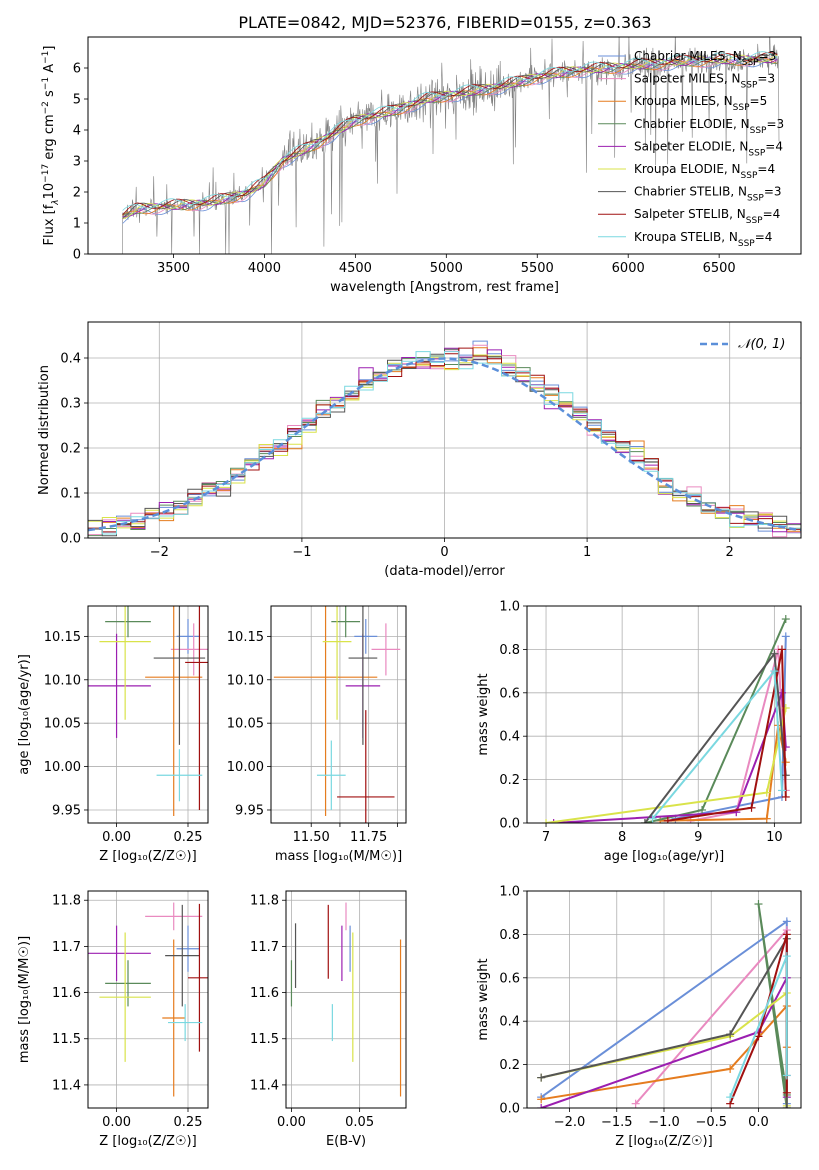  What do you see at coordinates (51, 146) in the screenshot?
I see `y-axis-label: Flux [fλ10−17 erg cm−2 s−1 A−1]` at bounding box center [51, 146].